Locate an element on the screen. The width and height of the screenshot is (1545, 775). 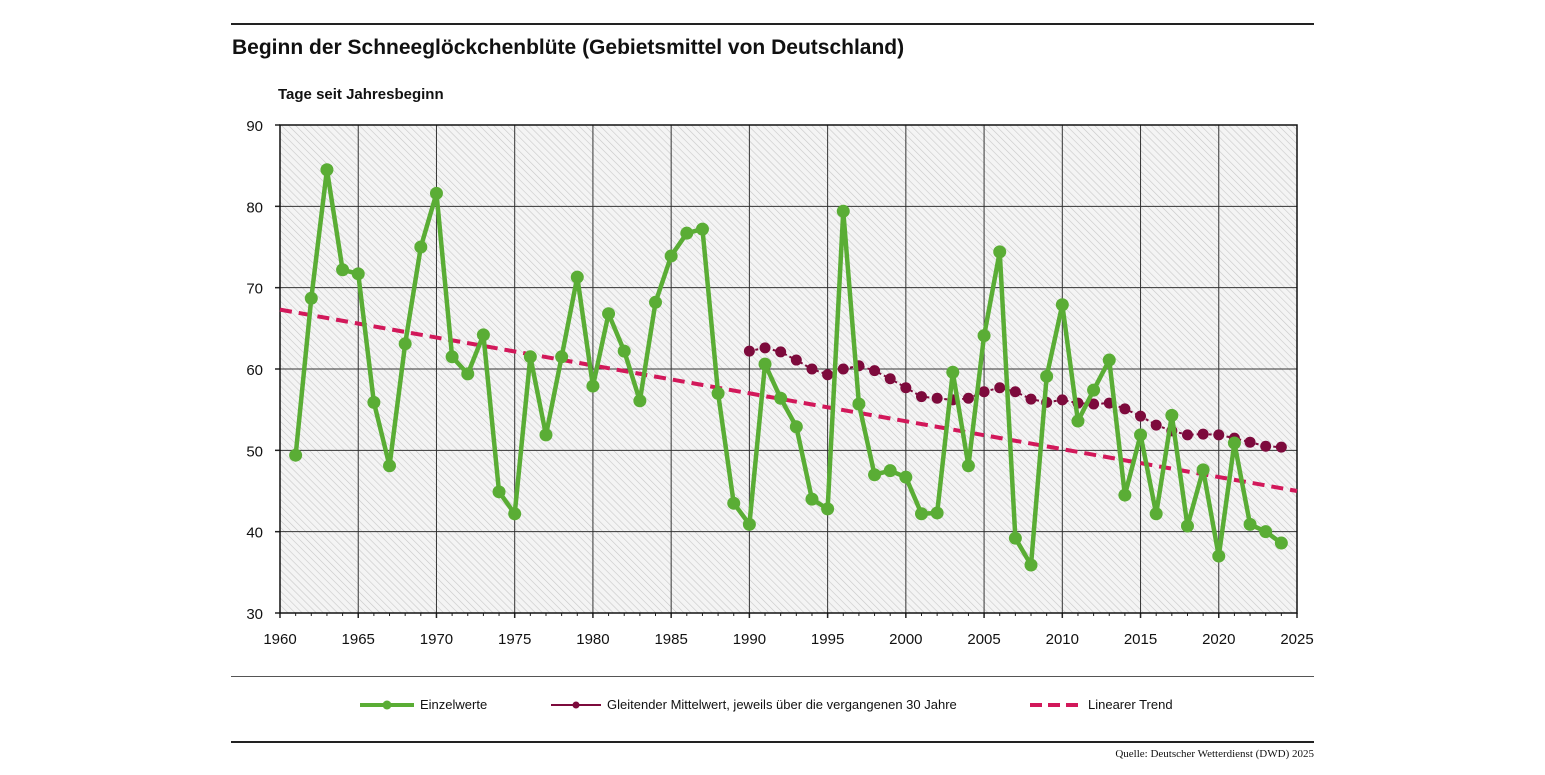
x-tick-label: 1965 is located at coordinates (358, 639).